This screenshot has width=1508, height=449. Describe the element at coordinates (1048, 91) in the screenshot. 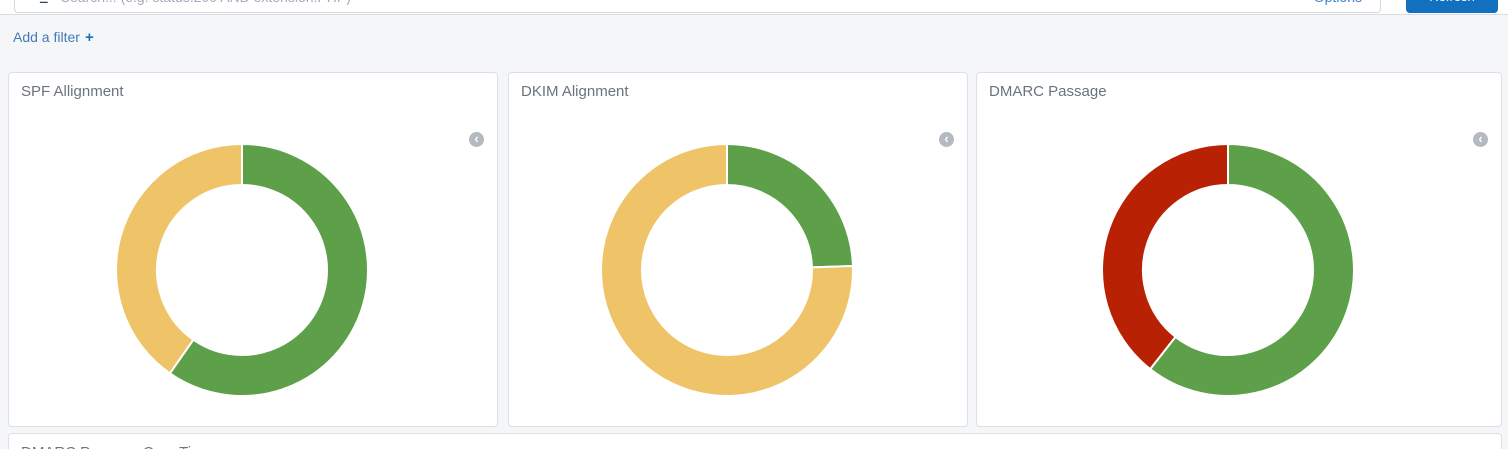

I see `panel-title: DMARC Passage` at that location.